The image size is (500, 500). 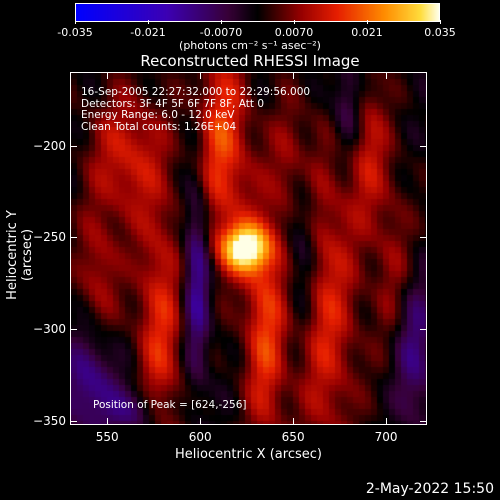 I want to click on y-tick-label: −250, so click(x=49, y=237).